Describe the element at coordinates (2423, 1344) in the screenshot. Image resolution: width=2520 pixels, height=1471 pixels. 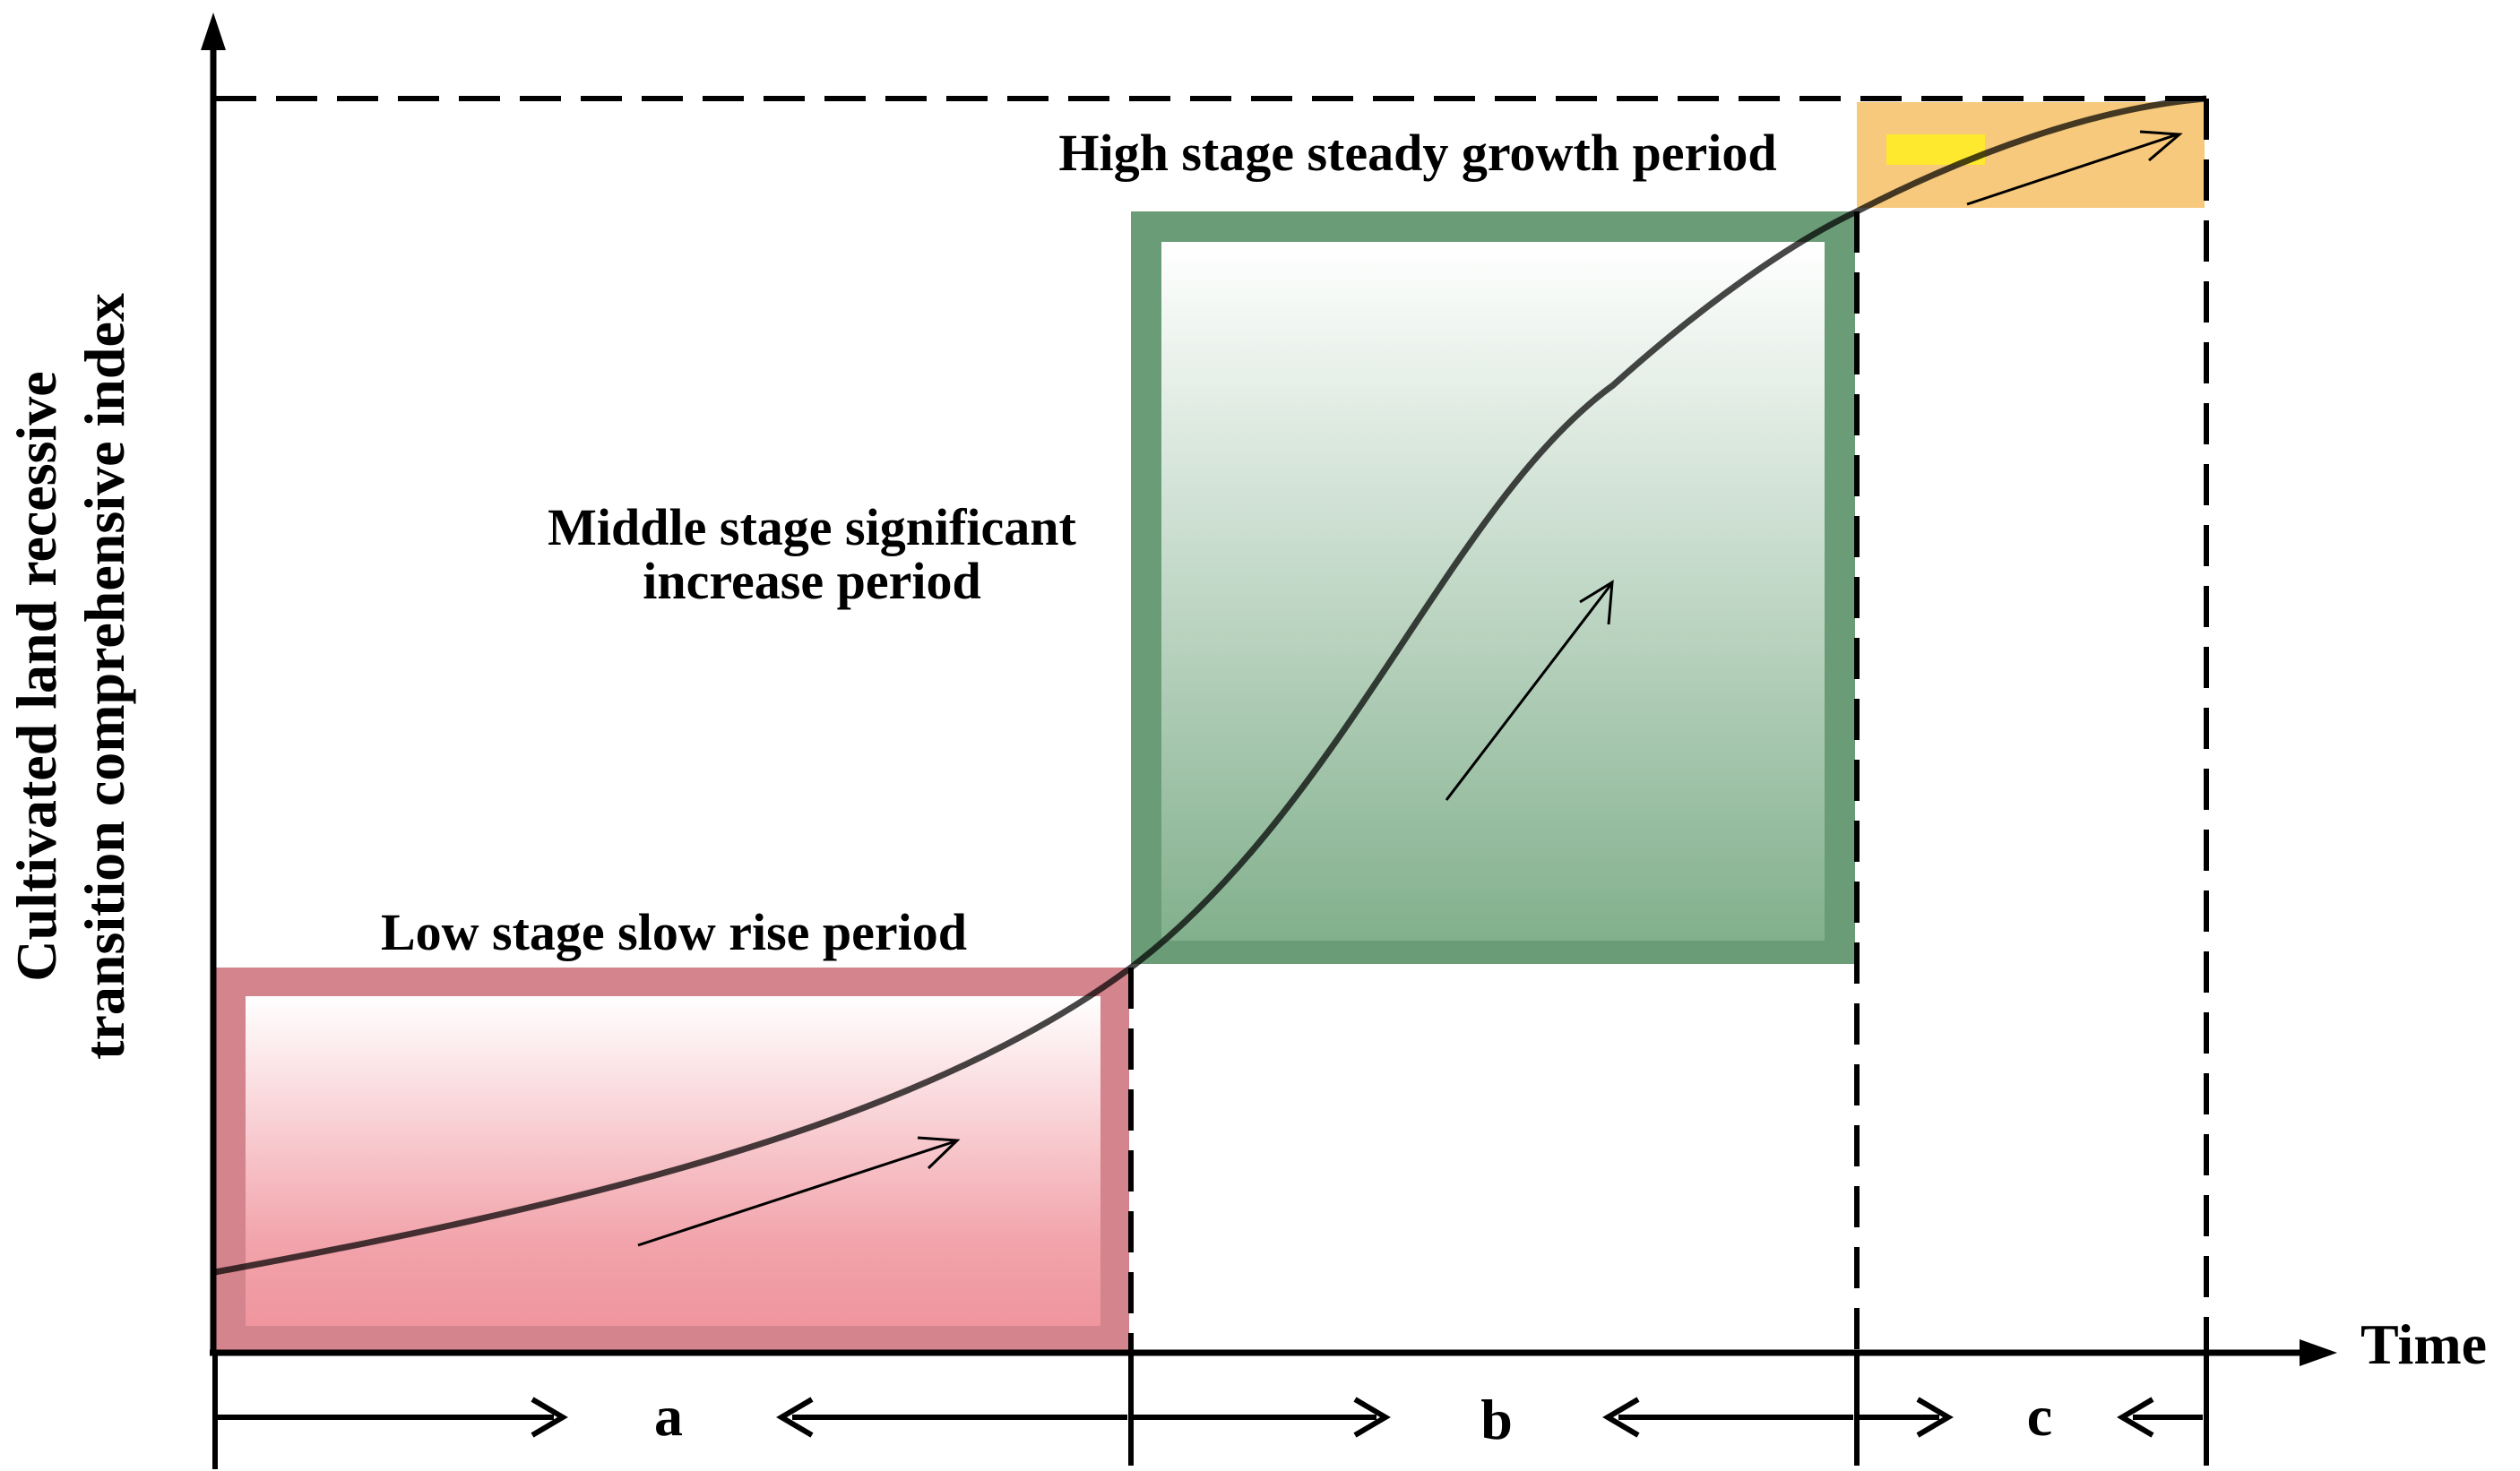
I see `x-axis-label: Time` at that location.